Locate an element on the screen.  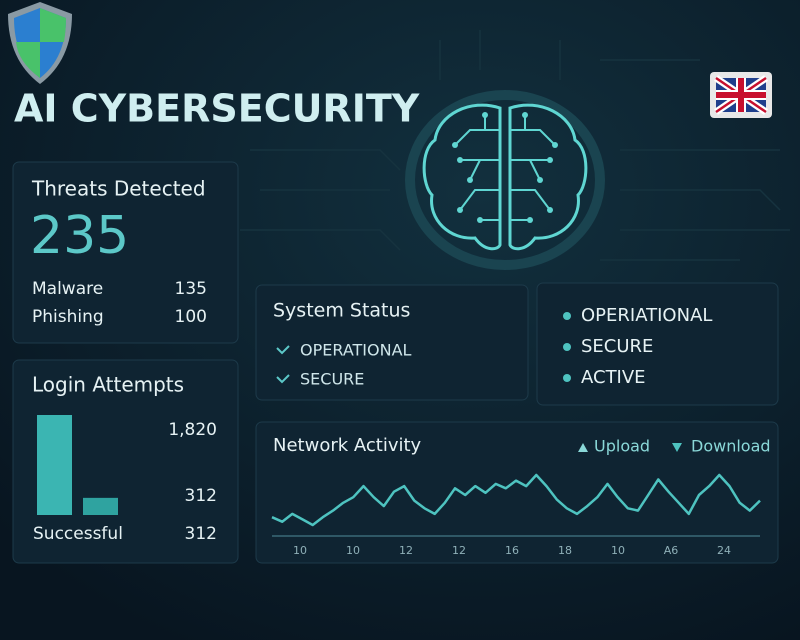
app-title: AI CYBERSECURITY is located at coordinates (217, 109).